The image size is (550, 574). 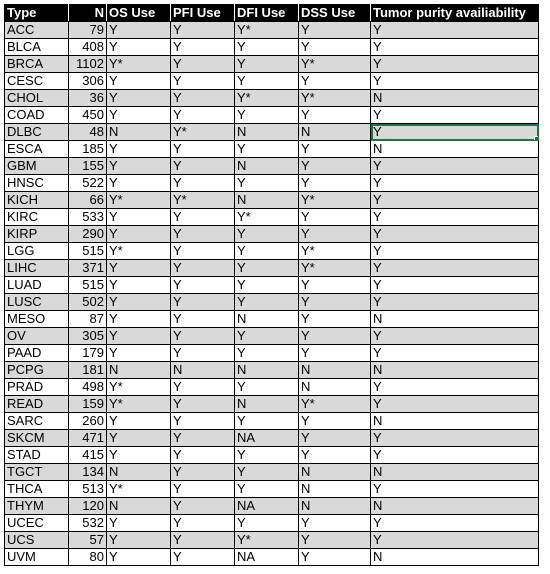 What do you see at coordinates (36, 132) in the screenshot?
I see `cell-type: DLBC` at bounding box center [36, 132].